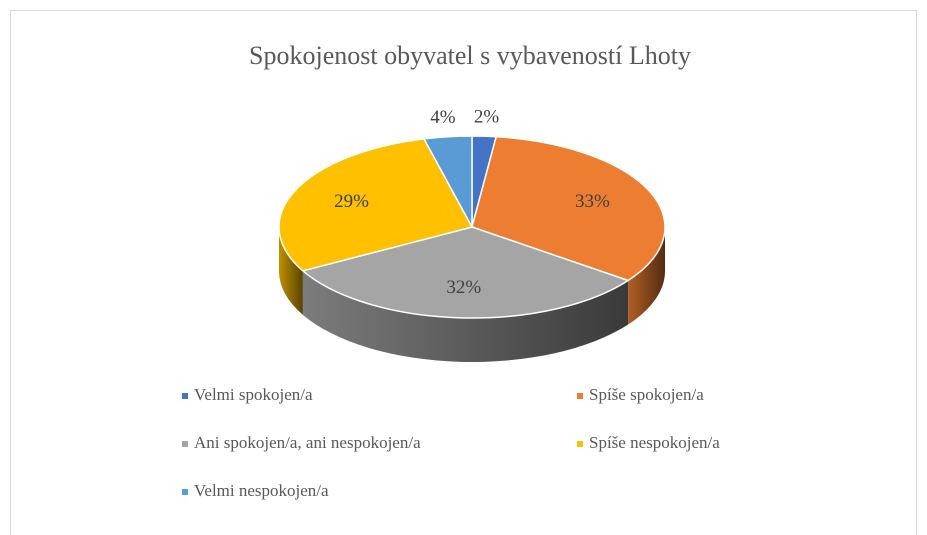  I want to click on legend-label: Ani spokojen/a, ani nespokojen/a, so click(307, 442).